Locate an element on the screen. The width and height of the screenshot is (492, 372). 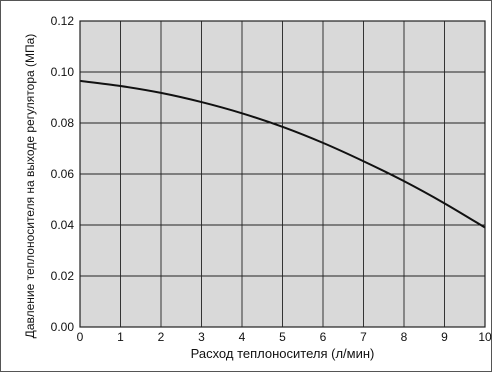
y-tick-label: 0.06 is located at coordinates (63, 174).